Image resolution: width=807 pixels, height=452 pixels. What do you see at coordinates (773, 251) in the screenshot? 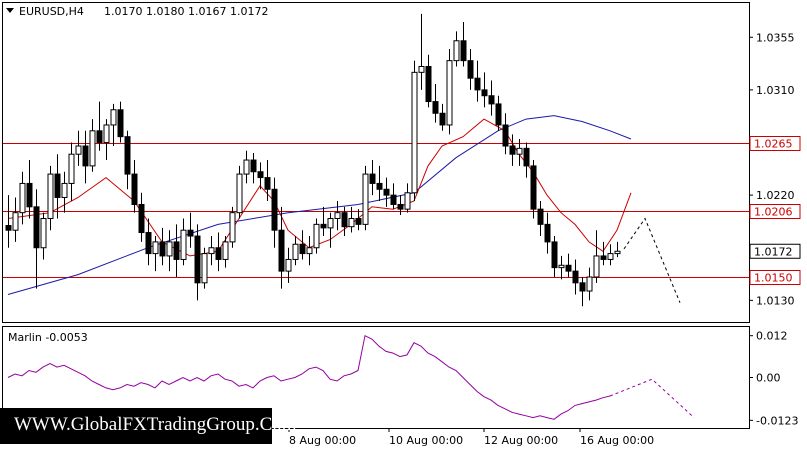
I see `current-price-label: 1.0172` at bounding box center [773, 251].